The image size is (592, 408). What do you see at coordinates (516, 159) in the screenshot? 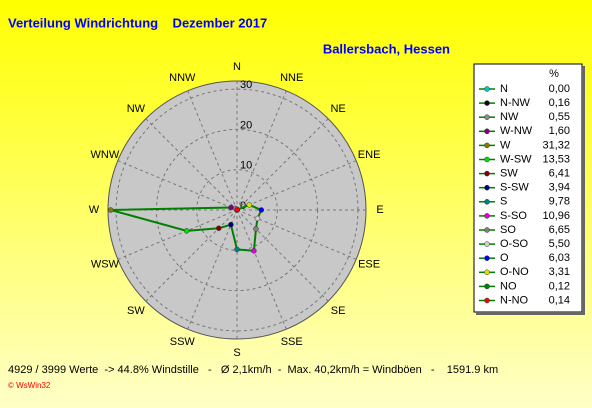
I see `legend-label: W-SW` at bounding box center [516, 159].